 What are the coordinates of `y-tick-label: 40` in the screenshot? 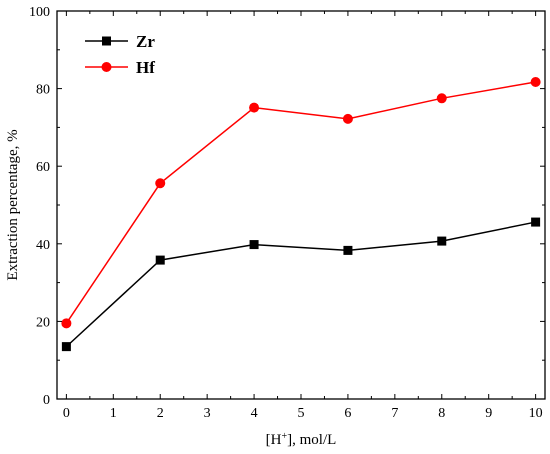 It's located at (43, 245).